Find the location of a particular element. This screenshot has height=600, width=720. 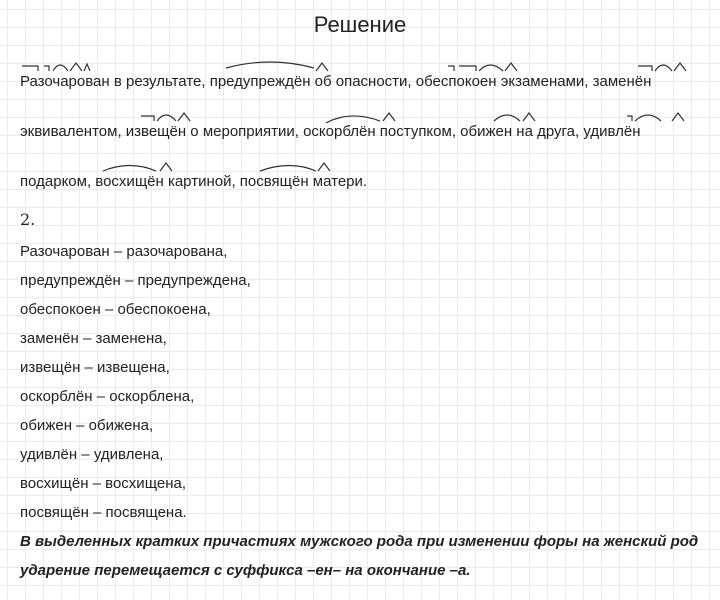

morpheme-marks-zamenen is located at coordinates (662, 67).